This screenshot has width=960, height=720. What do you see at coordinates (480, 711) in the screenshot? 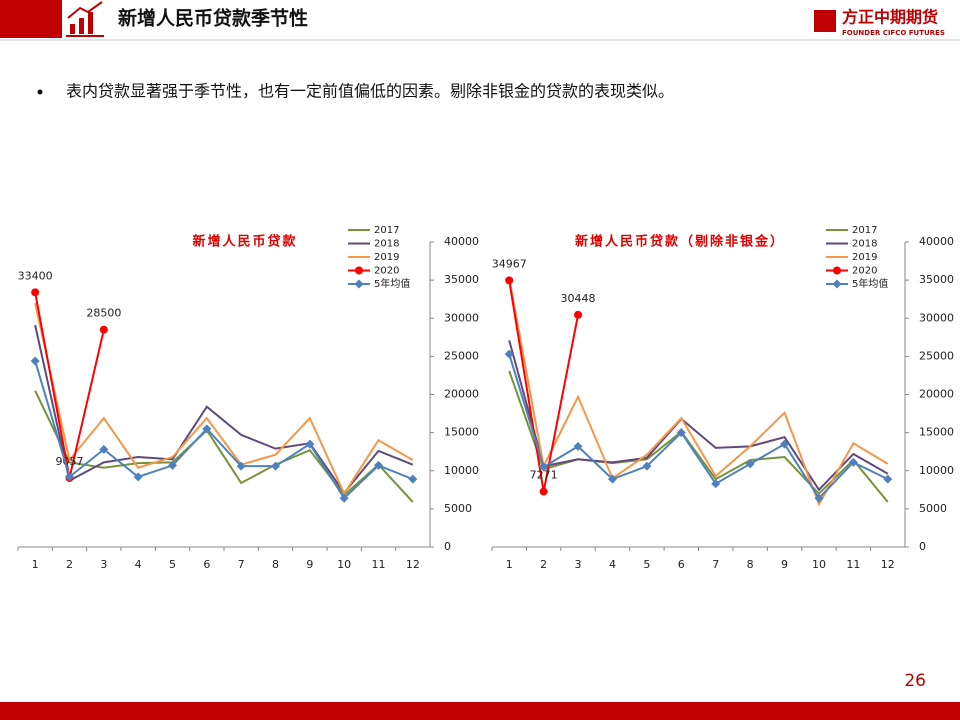
I see `footer-bar` at bounding box center [480, 711].